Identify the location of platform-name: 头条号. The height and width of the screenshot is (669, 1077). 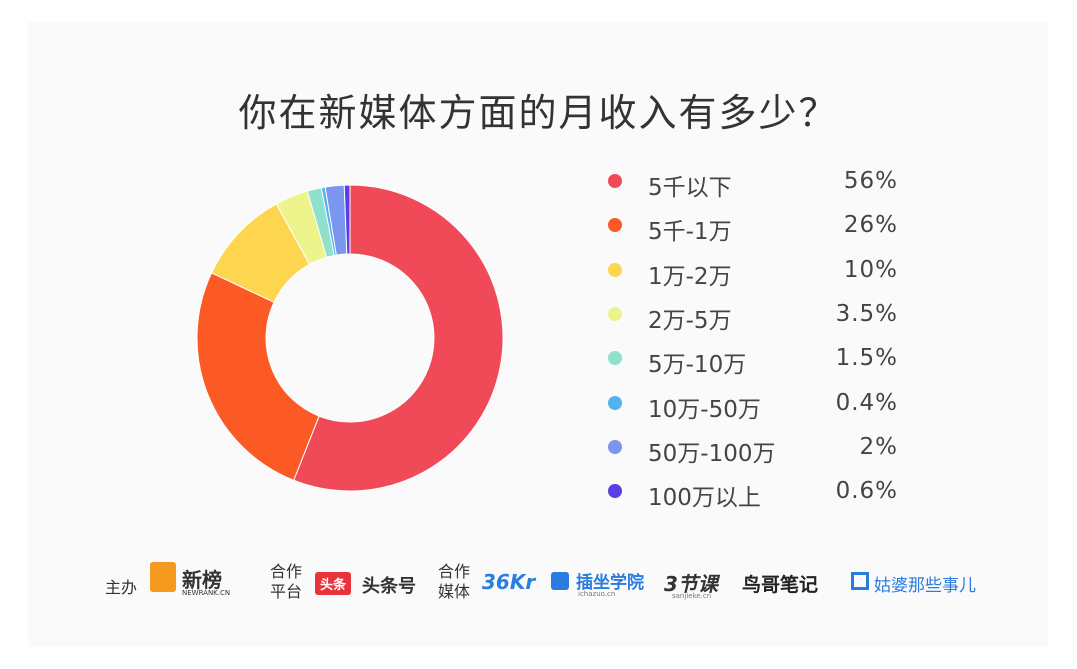
(389, 586).